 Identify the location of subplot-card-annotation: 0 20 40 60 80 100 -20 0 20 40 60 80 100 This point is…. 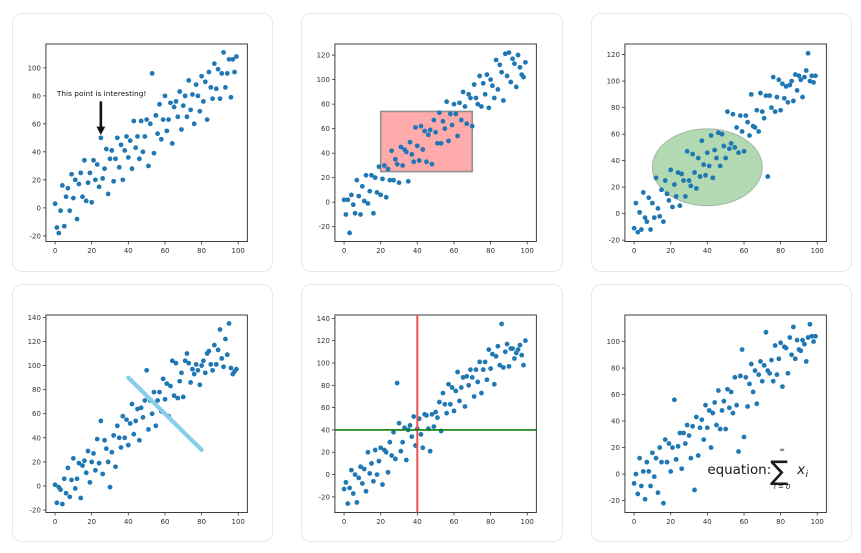
(143, 142).